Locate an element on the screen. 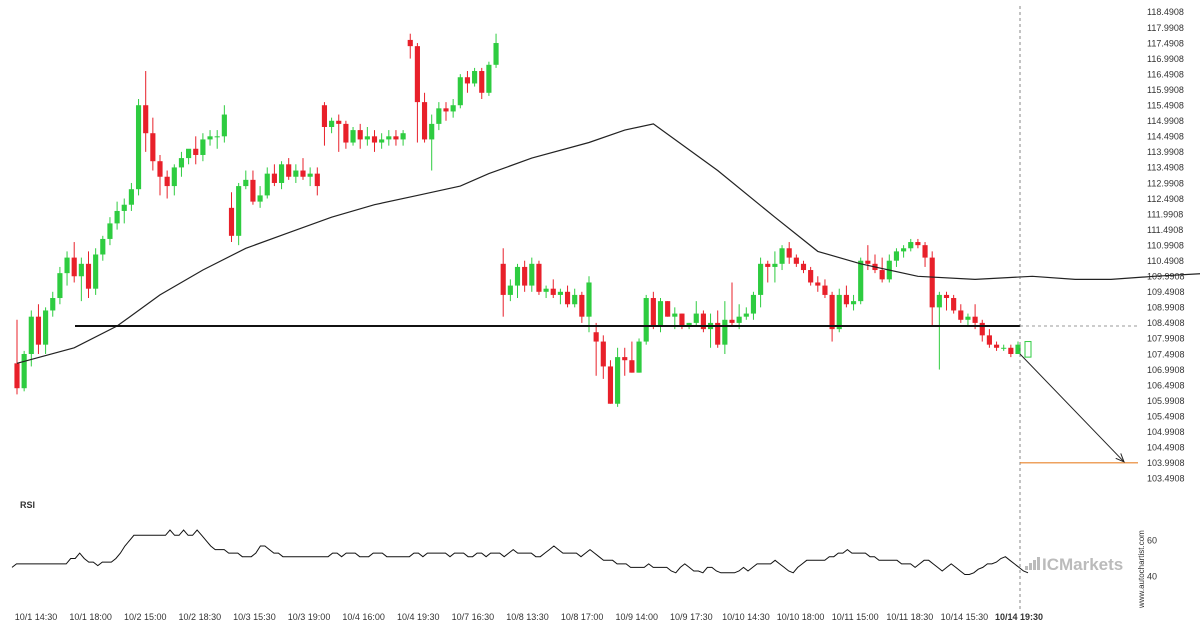 The image size is (1200, 630). time-tick-label: 10/4 19:30 is located at coordinates (418, 617).